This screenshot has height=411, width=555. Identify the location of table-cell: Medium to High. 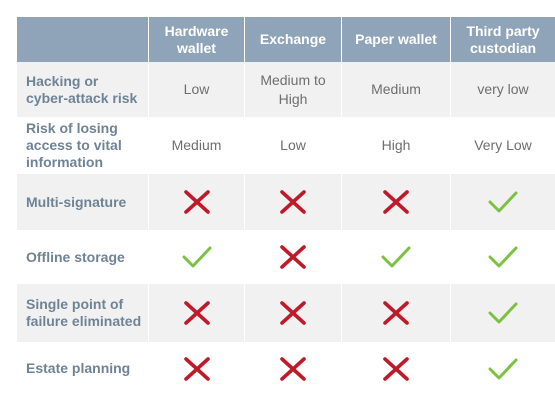
(292, 89).